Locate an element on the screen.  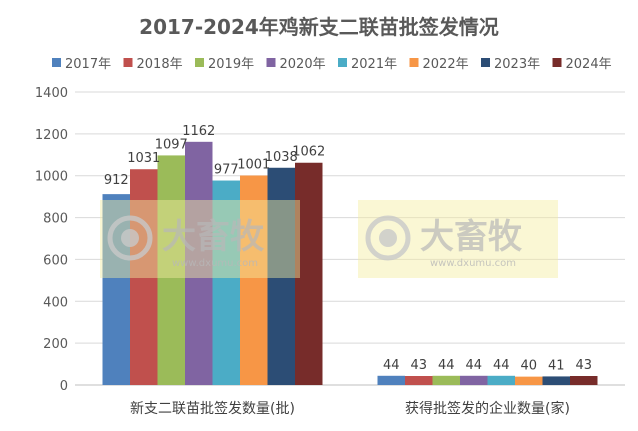
y-tick-label: 1200 is located at coordinates (51, 135).